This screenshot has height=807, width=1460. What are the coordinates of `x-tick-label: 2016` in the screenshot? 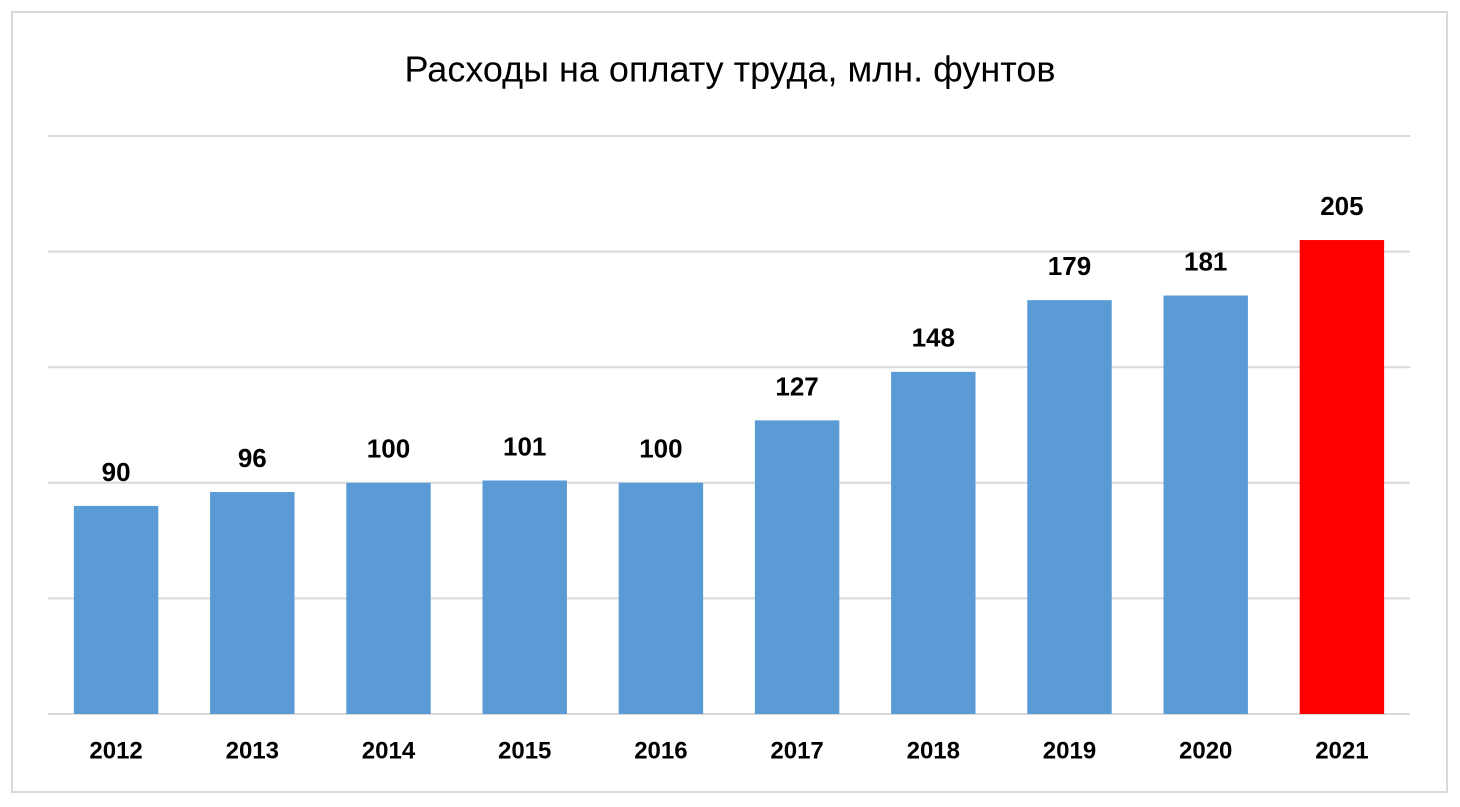 It's located at (660, 750).